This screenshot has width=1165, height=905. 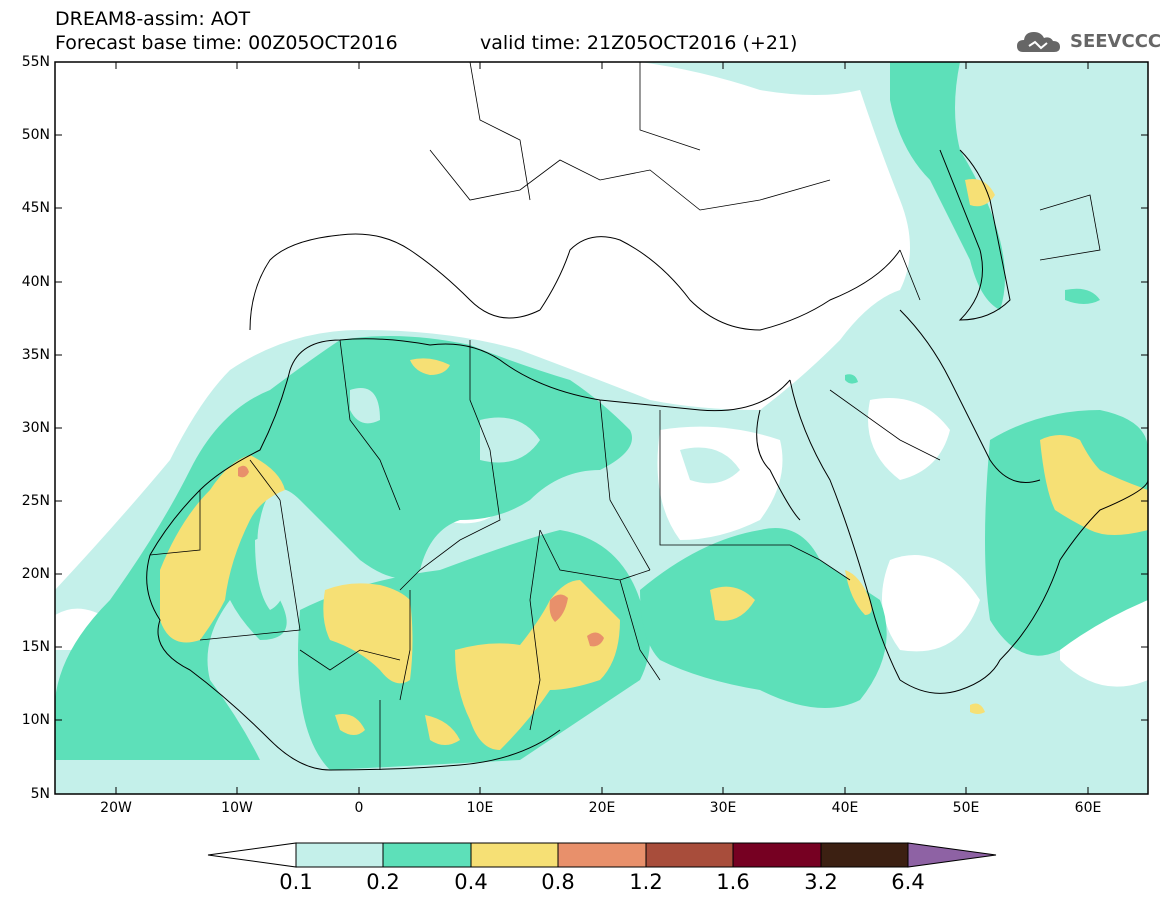 What do you see at coordinates (237, 808) in the screenshot?
I see `lon-label: 10W` at bounding box center [237, 808].